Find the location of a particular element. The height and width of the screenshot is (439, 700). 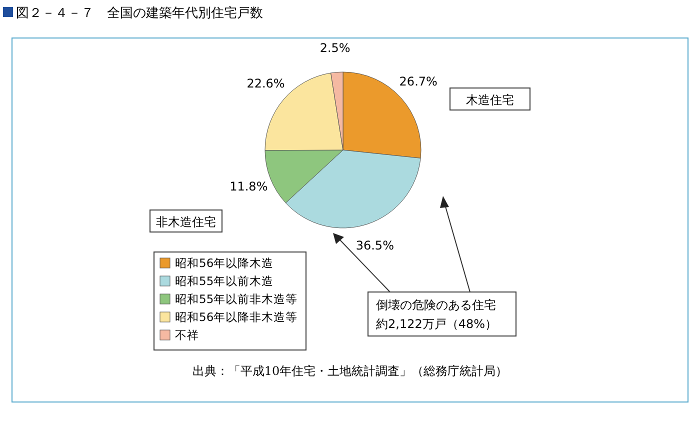

text: 約2,122万戸（48%） is located at coordinates (437, 324).